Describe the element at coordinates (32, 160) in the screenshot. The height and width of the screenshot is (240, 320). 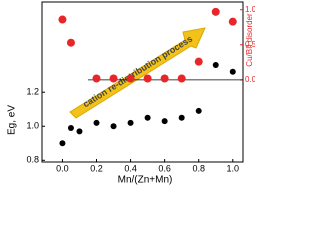
I see `y-tick-label: 0.8` at that location.